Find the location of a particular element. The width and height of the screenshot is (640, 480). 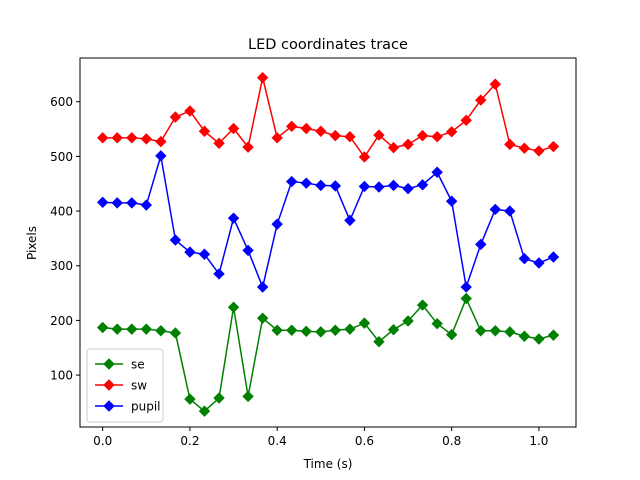

series-sw is located at coordinates (328, 117).